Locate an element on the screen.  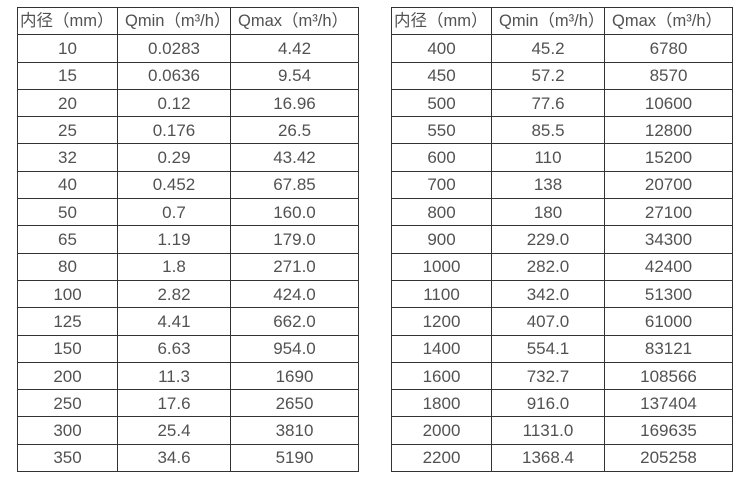
table-cell: 662.0 is located at coordinates (294, 321).